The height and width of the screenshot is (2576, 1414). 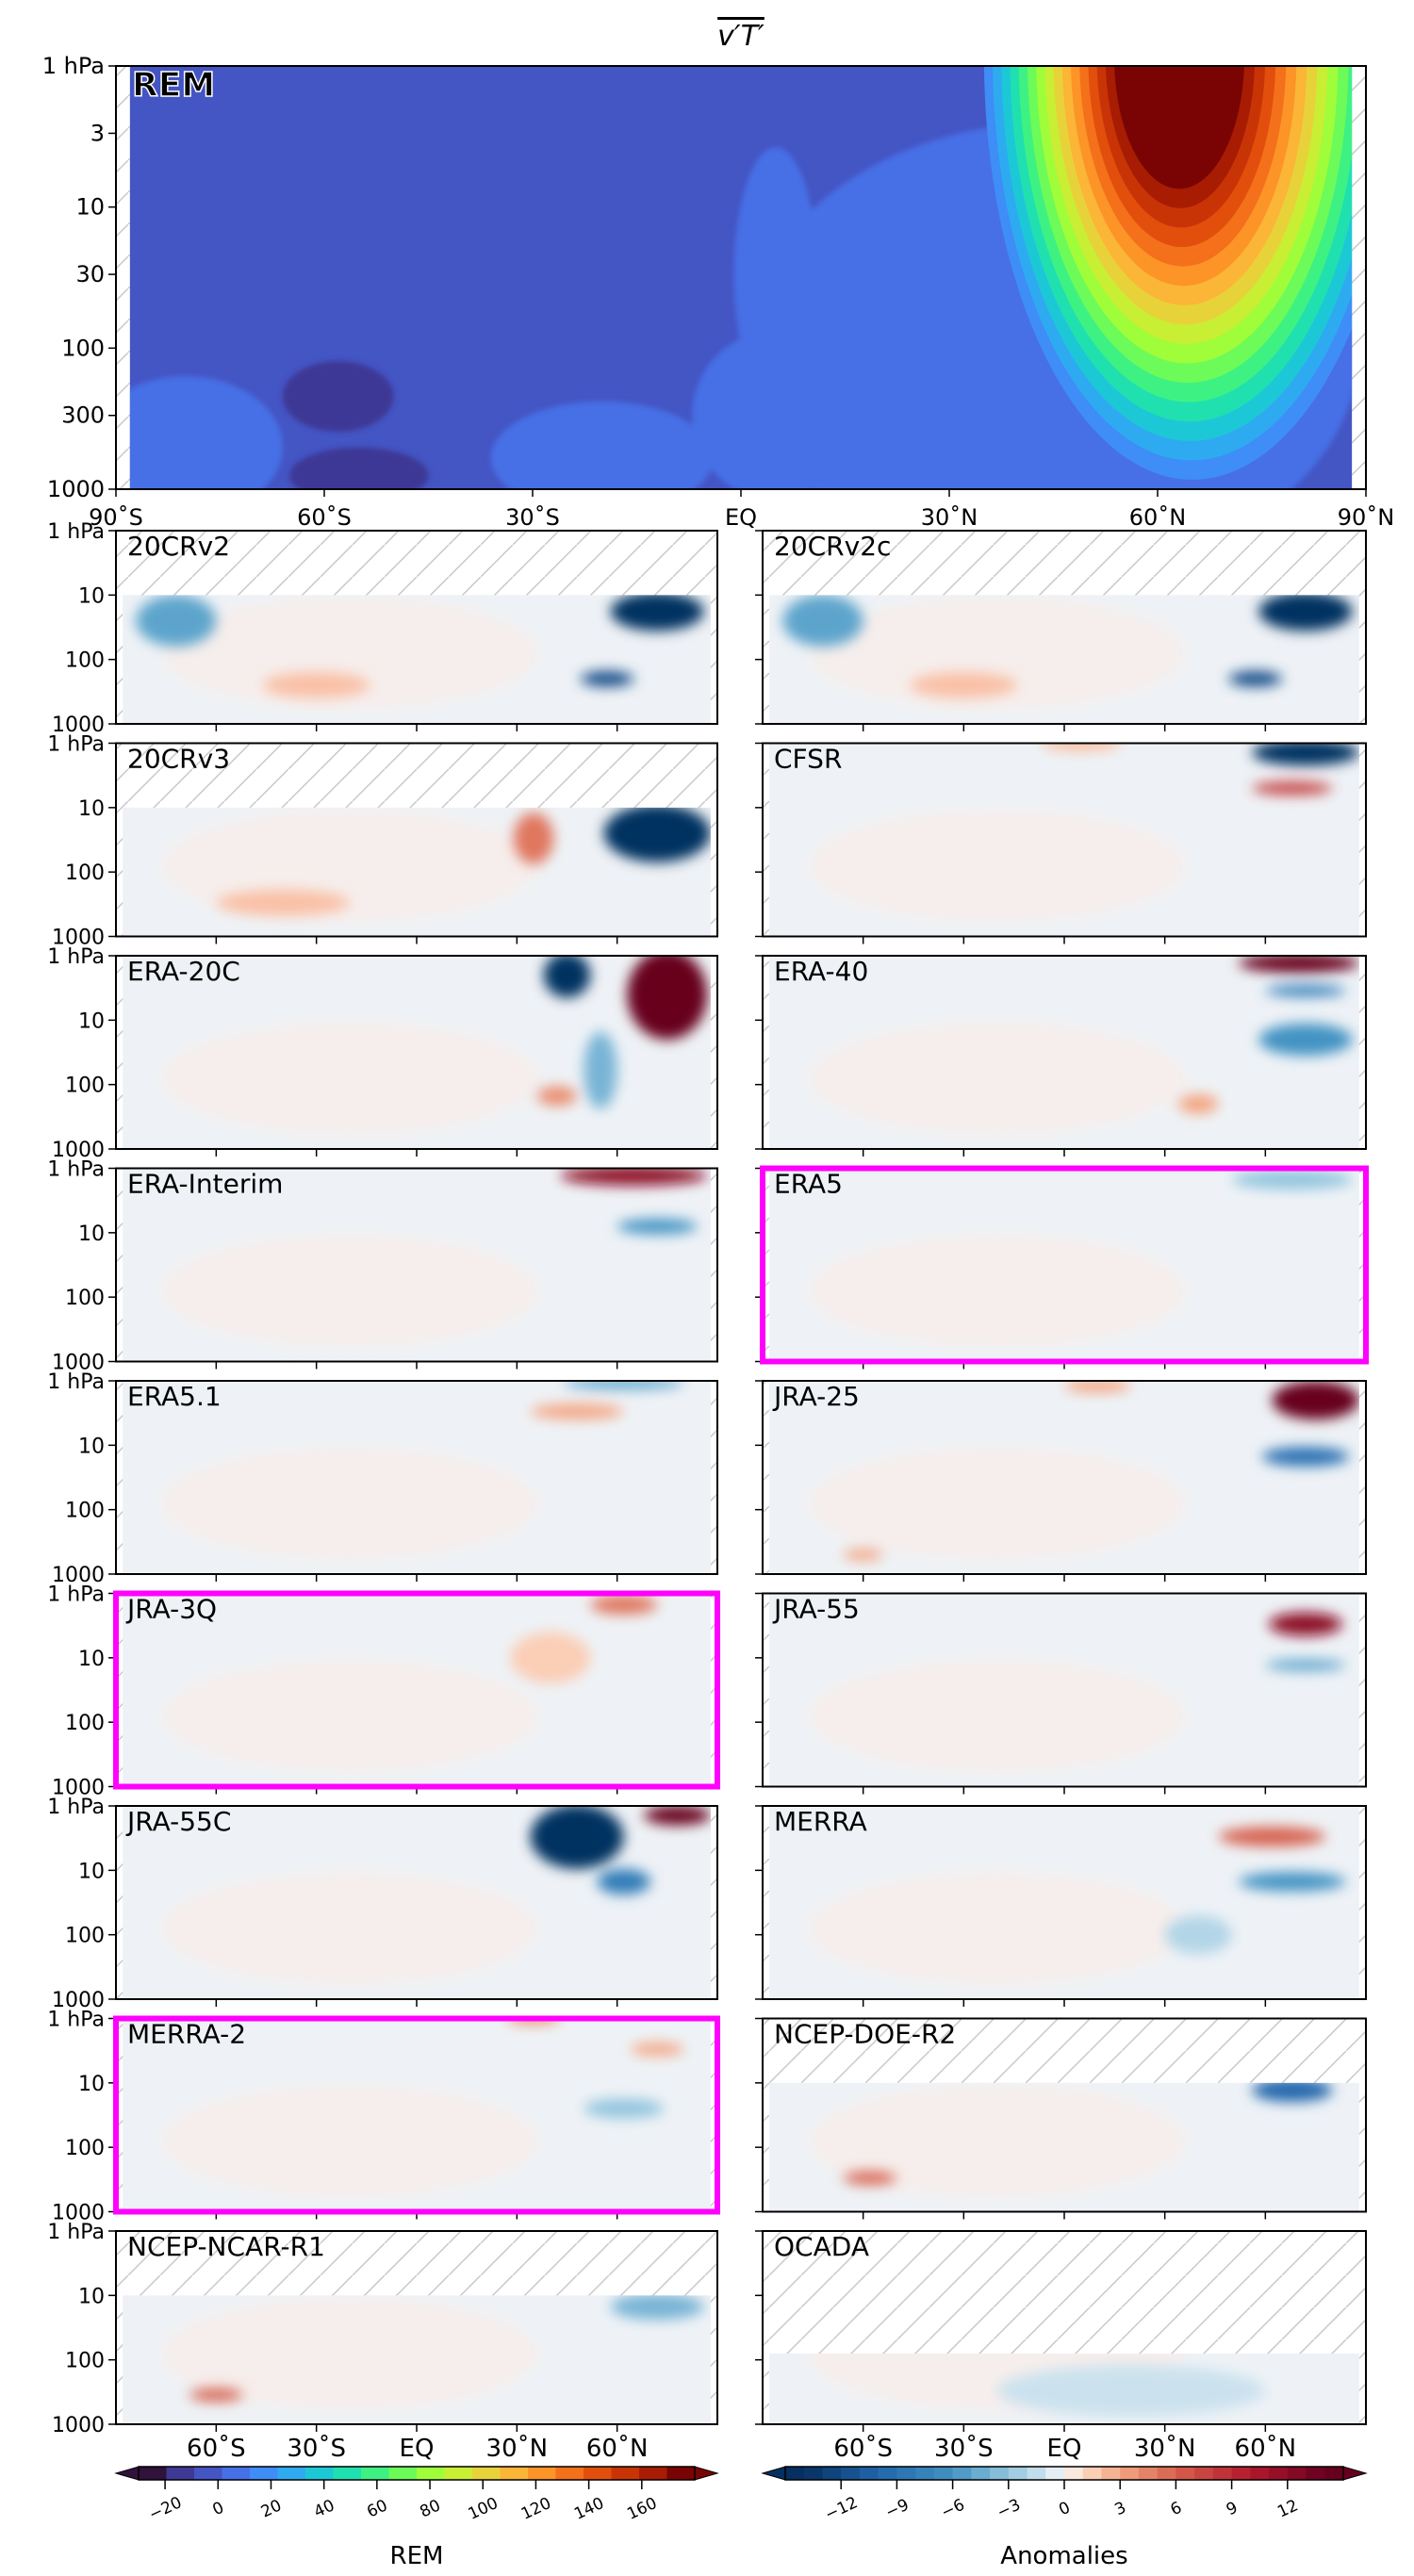 I want to click on x-tick-label: 30˚N, so click(x=517, y=2449).